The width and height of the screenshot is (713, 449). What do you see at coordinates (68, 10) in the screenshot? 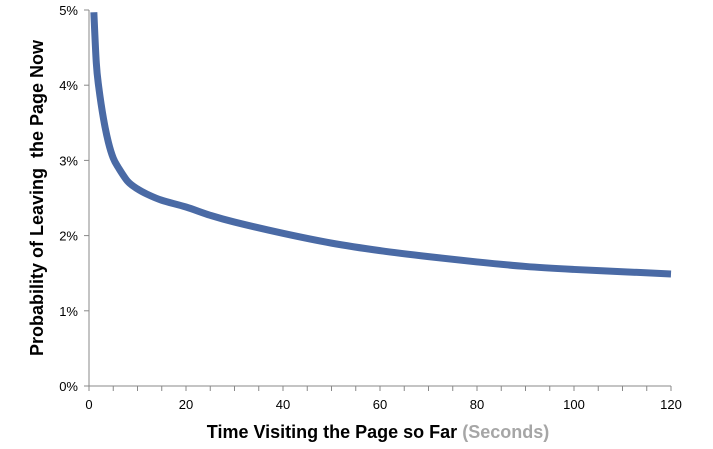
I see `y-tick-label: 5%` at bounding box center [68, 10].